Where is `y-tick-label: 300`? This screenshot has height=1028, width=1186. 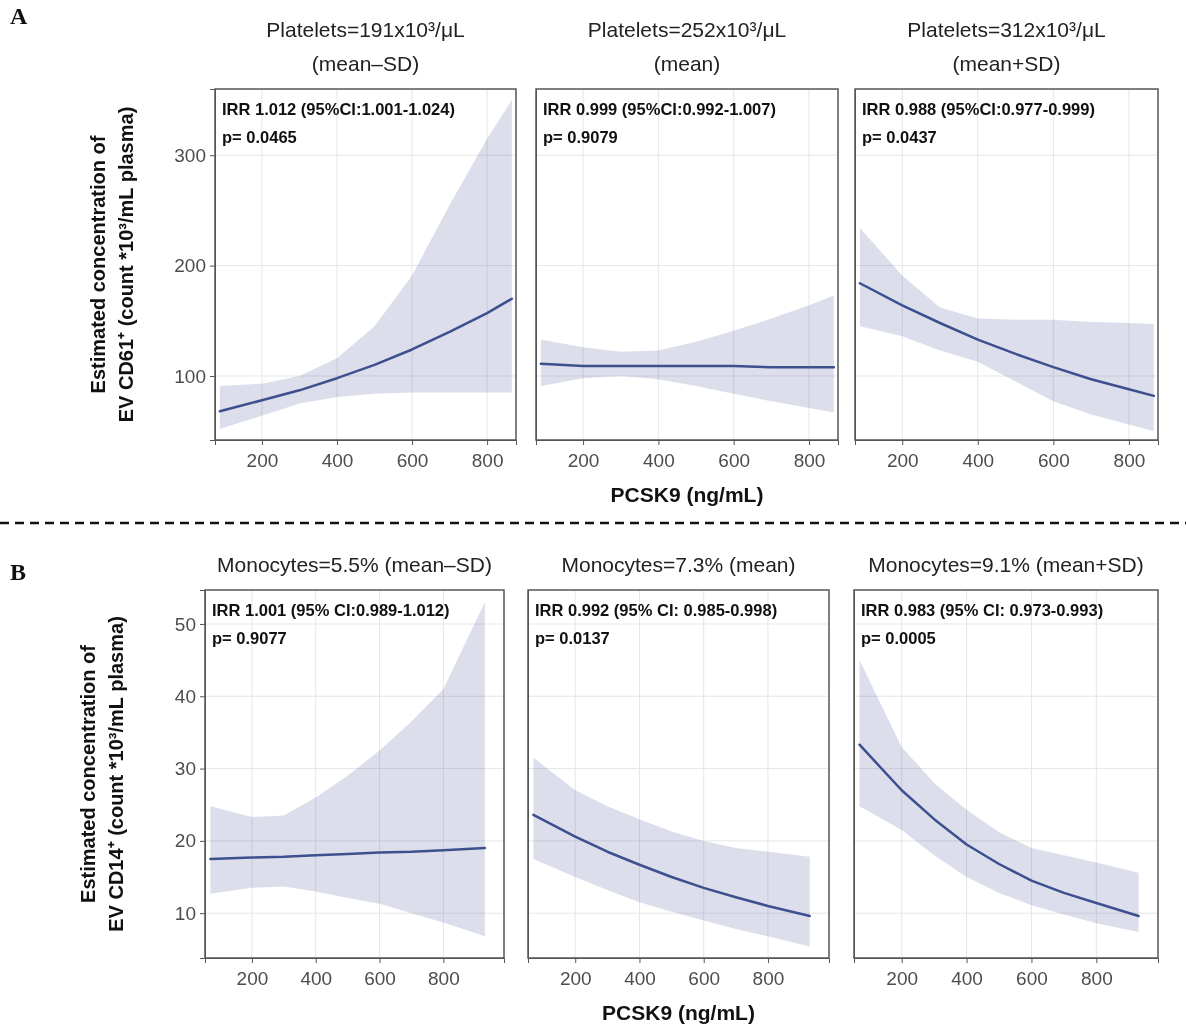
y-tick-label: 300 is located at coordinates (190, 155).